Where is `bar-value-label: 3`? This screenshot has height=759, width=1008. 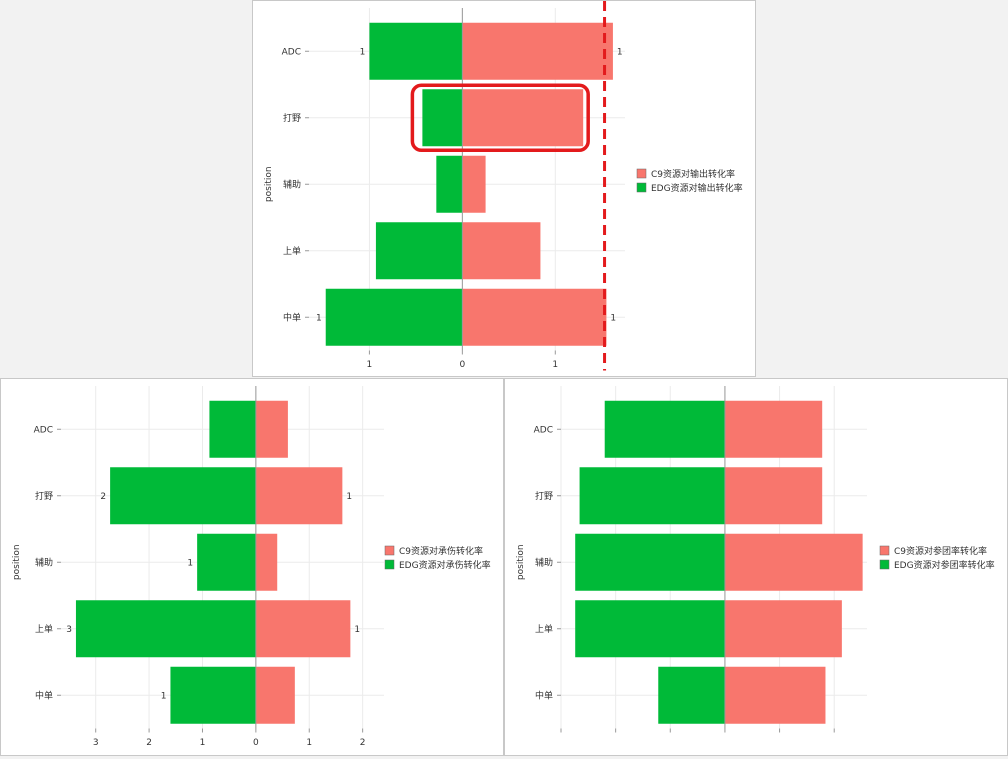
bar-value-label: 3 is located at coordinates (69, 630).